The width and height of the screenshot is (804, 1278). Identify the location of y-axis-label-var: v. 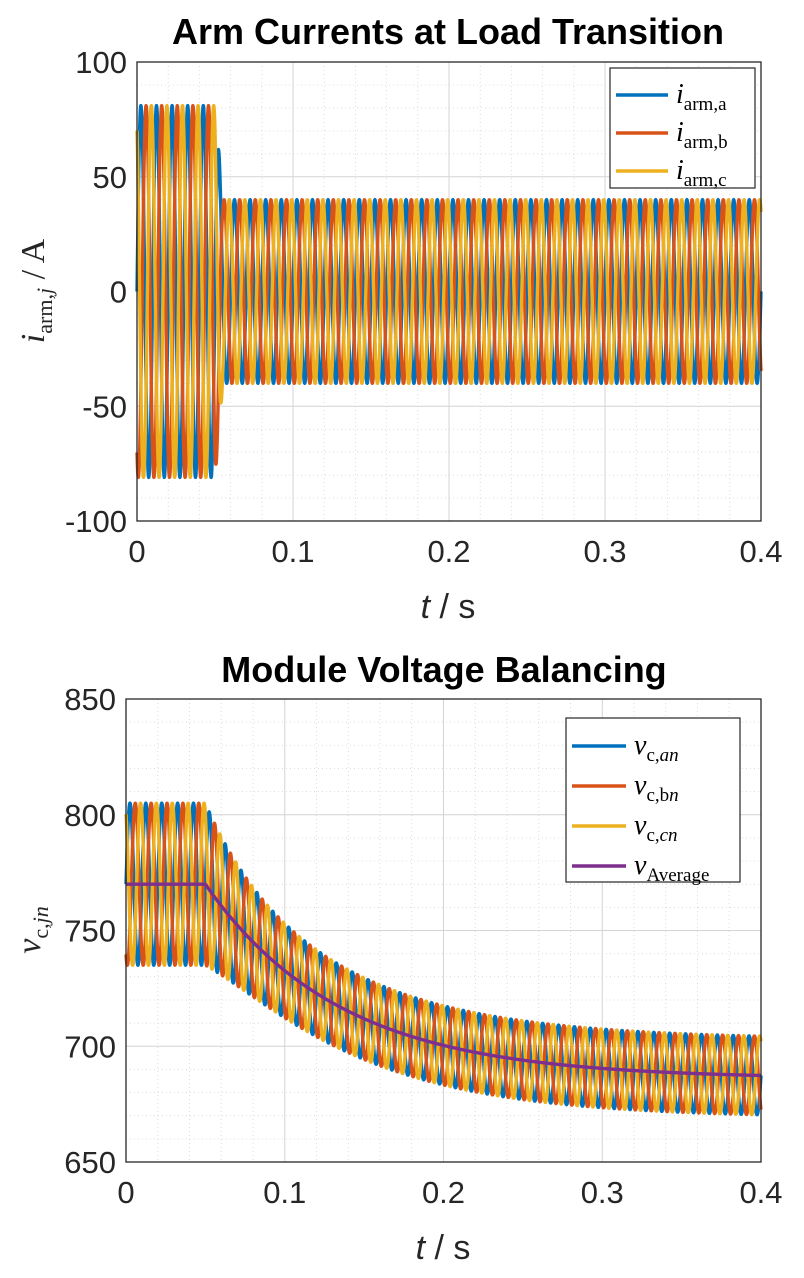
(29, 946).